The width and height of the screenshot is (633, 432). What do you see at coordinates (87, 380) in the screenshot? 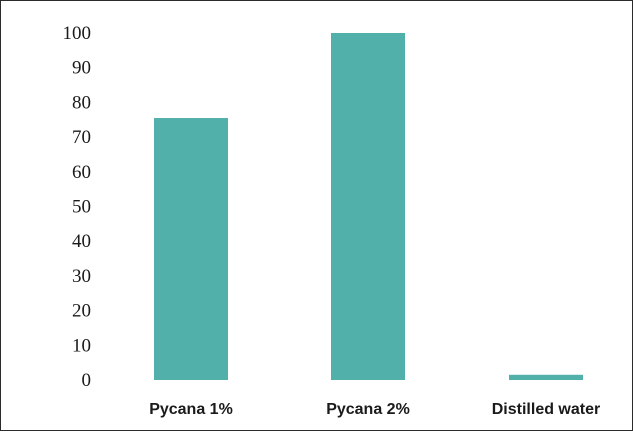
I see `y-tick-label: 0` at bounding box center [87, 380].